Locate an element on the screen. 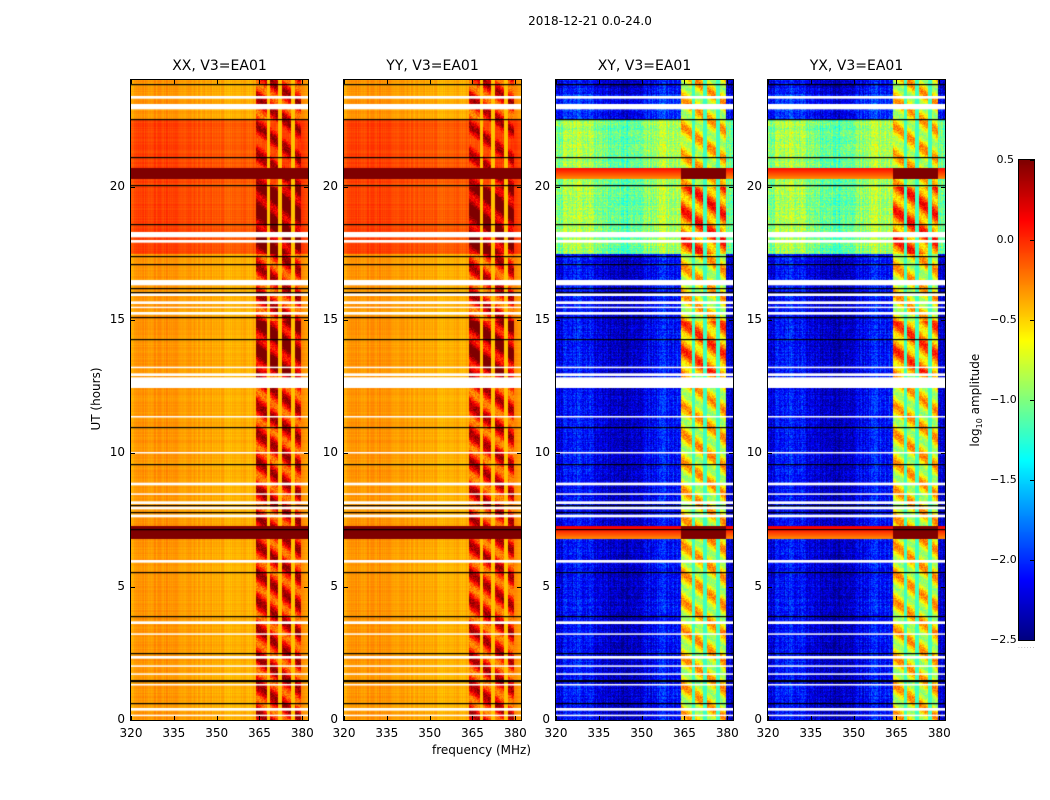 The height and width of the screenshot is (800, 1050). colorbar-tick-label: 0.0 is located at coordinates (1005, 239).